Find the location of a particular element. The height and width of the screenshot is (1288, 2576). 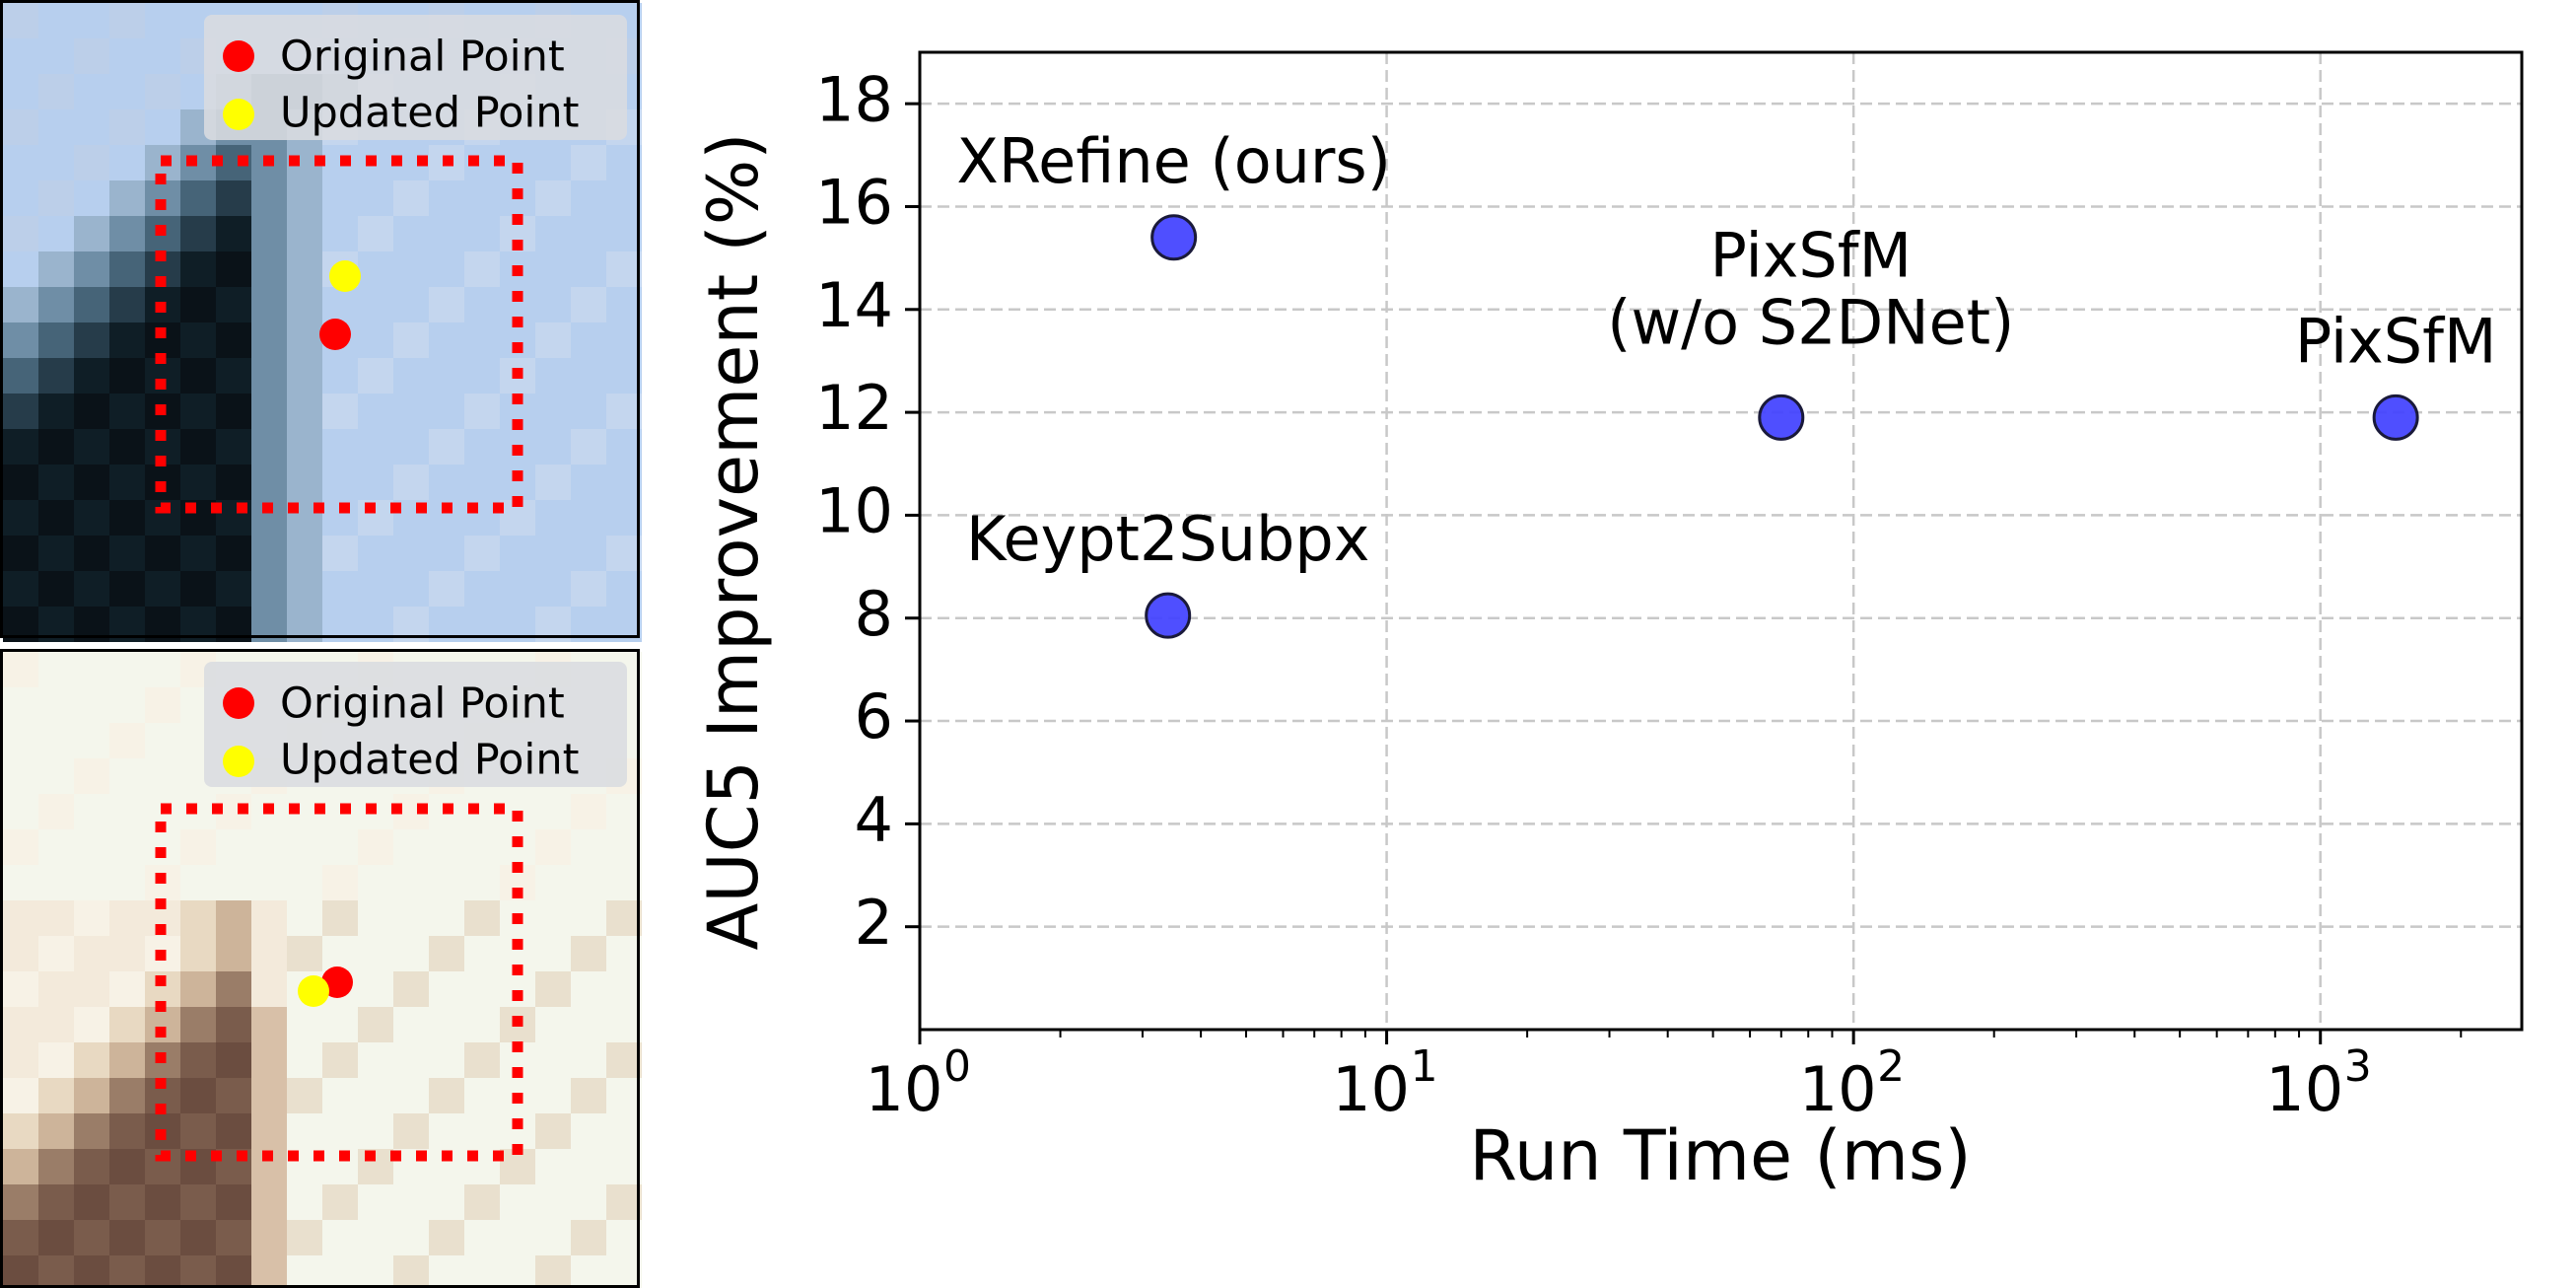

x-tick-exponent: 1 is located at coordinates (1424, 1066).